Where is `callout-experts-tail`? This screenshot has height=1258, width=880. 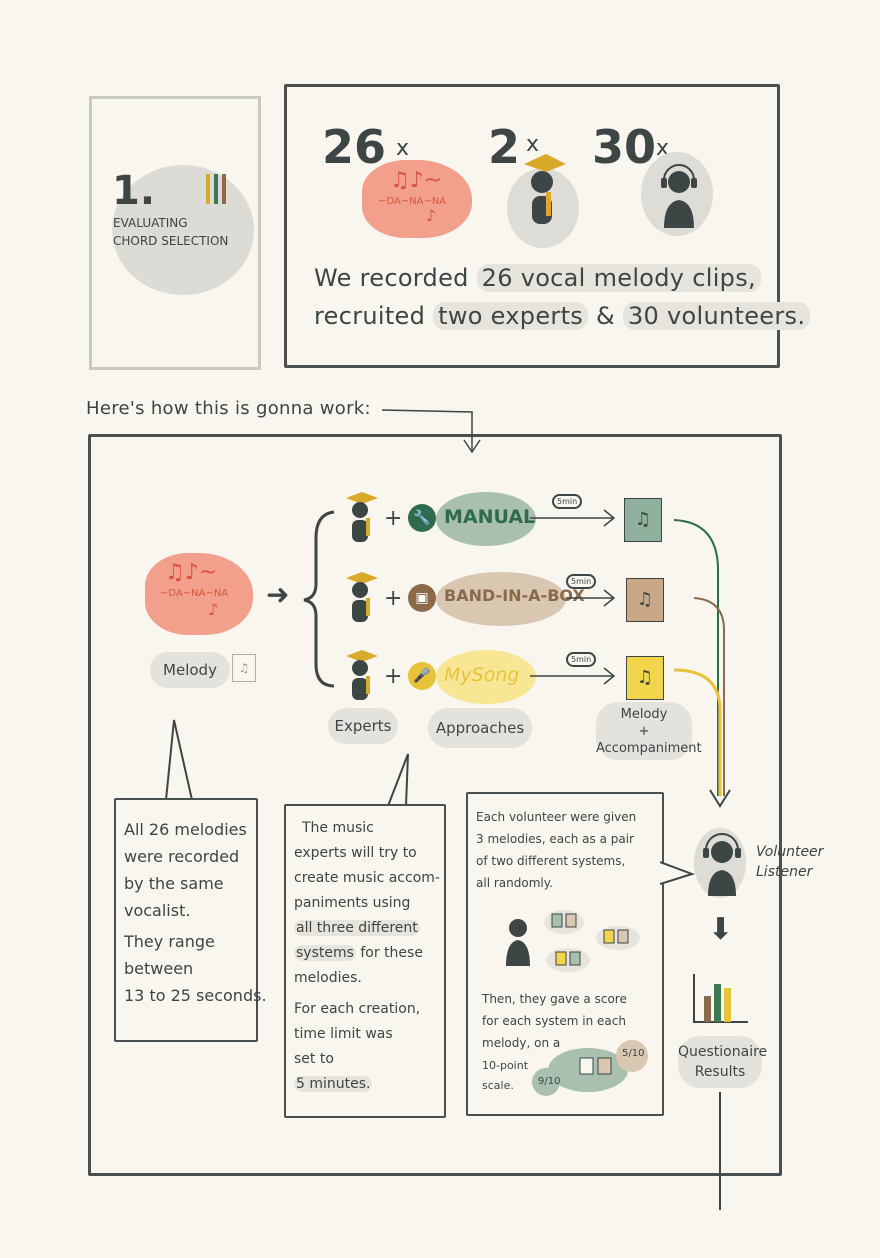
callout-experts-tail is located at coordinates (398, 779).